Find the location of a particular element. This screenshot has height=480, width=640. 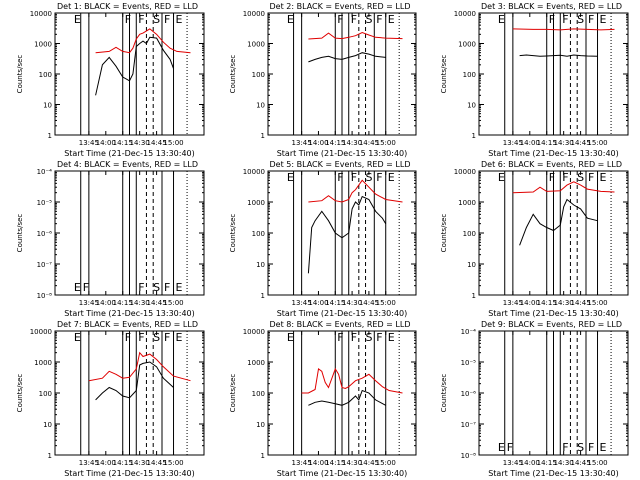

y-tick-label: 10⁻⁴ is located at coordinates (469, 332).